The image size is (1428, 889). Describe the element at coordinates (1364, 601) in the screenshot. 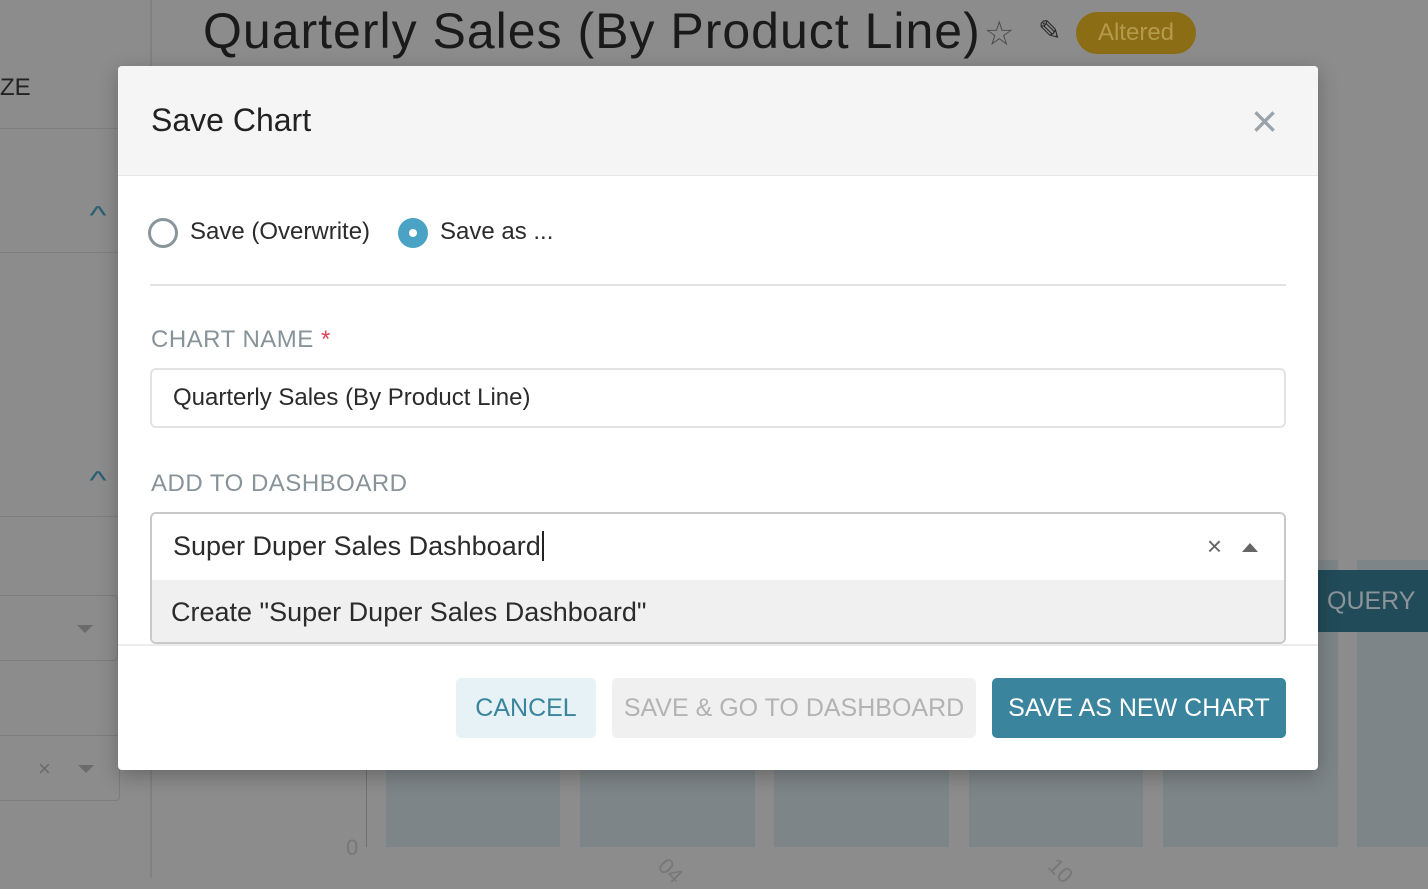

I see `run-query-button: QUERY` at that location.